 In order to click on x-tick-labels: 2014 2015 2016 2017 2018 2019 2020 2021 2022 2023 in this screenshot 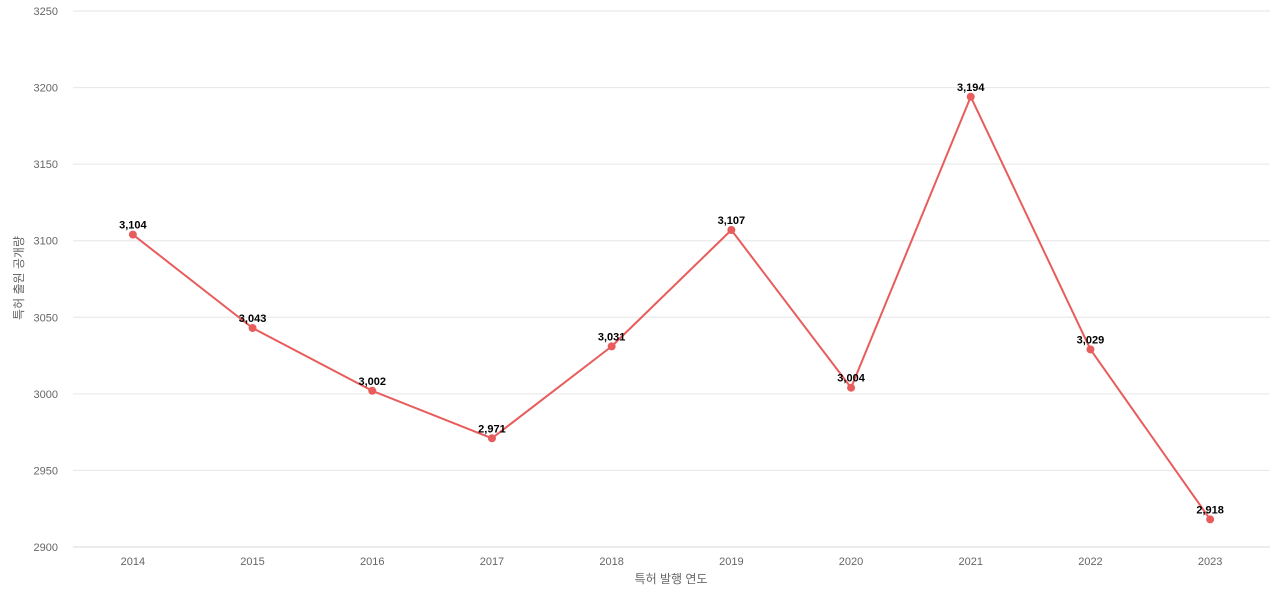, I will do `click(672, 562)`.